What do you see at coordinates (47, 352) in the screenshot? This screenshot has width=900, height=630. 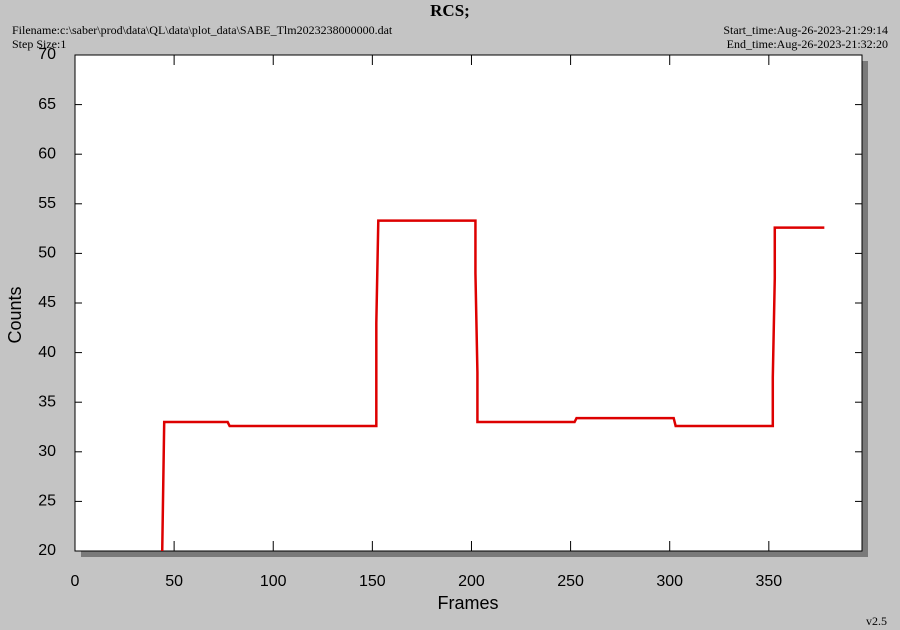 I see `y-tick-label: 40` at bounding box center [47, 352].